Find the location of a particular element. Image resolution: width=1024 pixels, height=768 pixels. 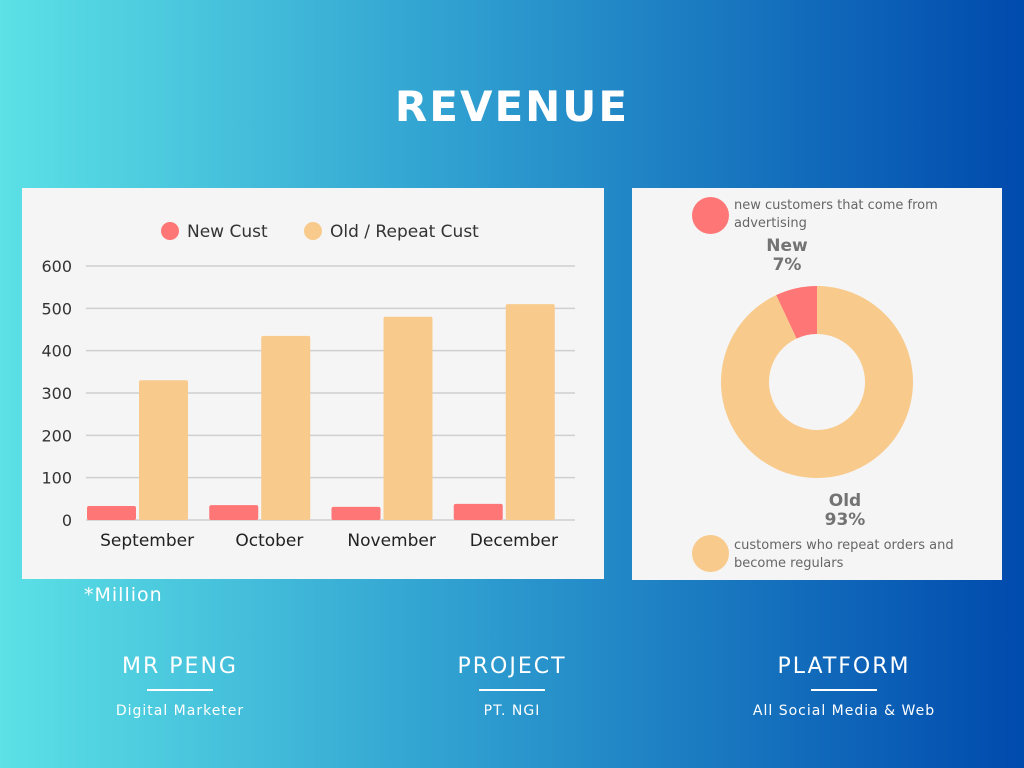

footer-project: PROJECT PT. NGI is located at coordinates (512, 686).